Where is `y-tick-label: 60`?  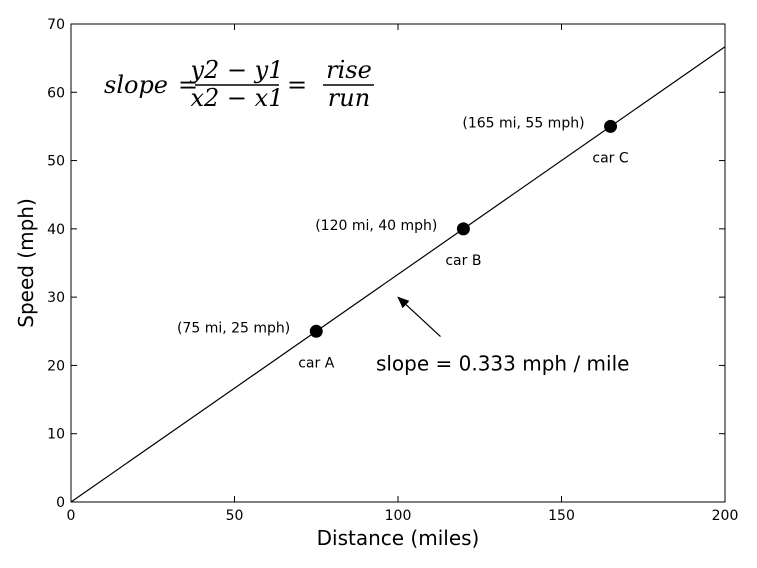
y-tick-label: 60 is located at coordinates (56, 93).